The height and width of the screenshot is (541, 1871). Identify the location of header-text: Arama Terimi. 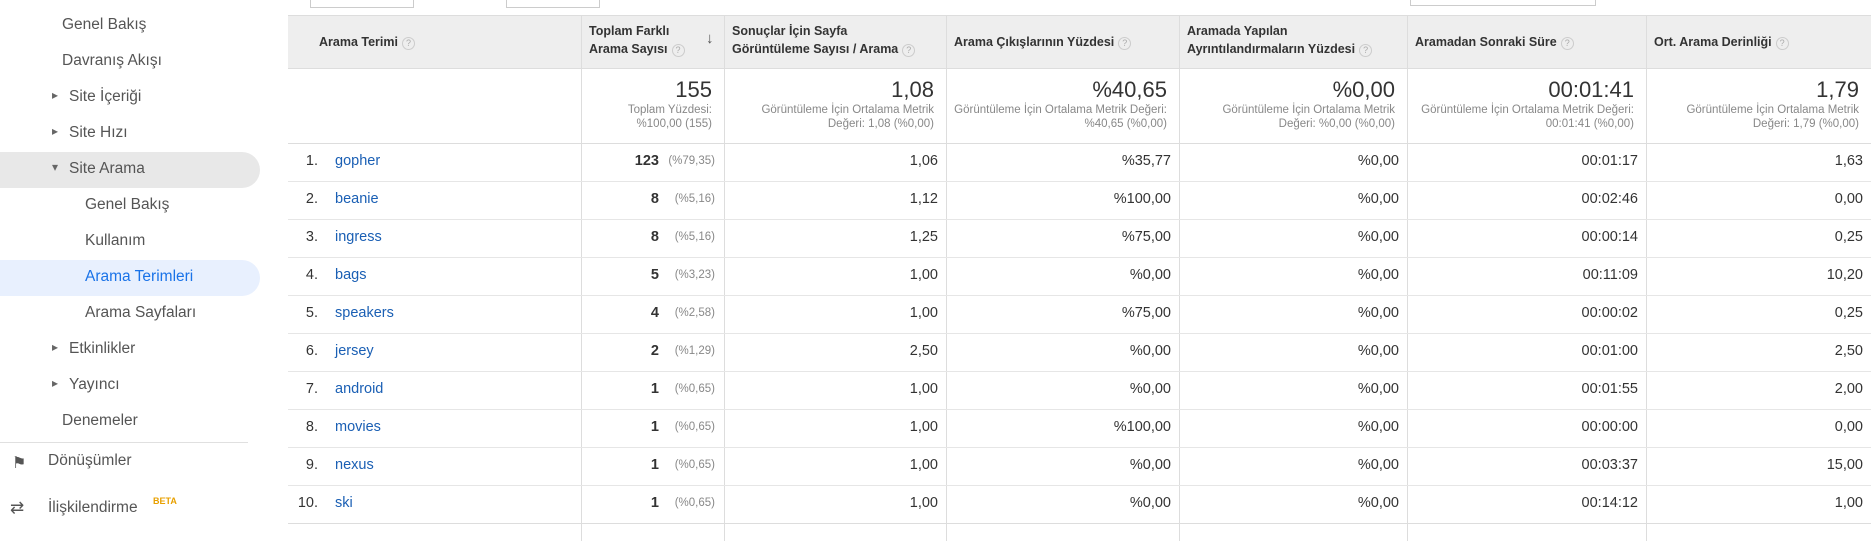
(358, 42).